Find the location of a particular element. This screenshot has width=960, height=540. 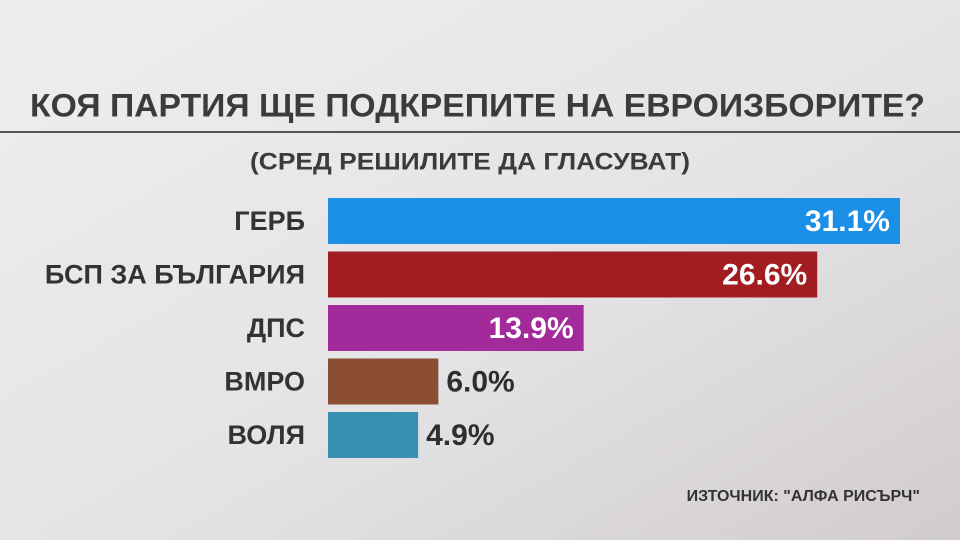

value-label: 6.0% is located at coordinates (480, 381).